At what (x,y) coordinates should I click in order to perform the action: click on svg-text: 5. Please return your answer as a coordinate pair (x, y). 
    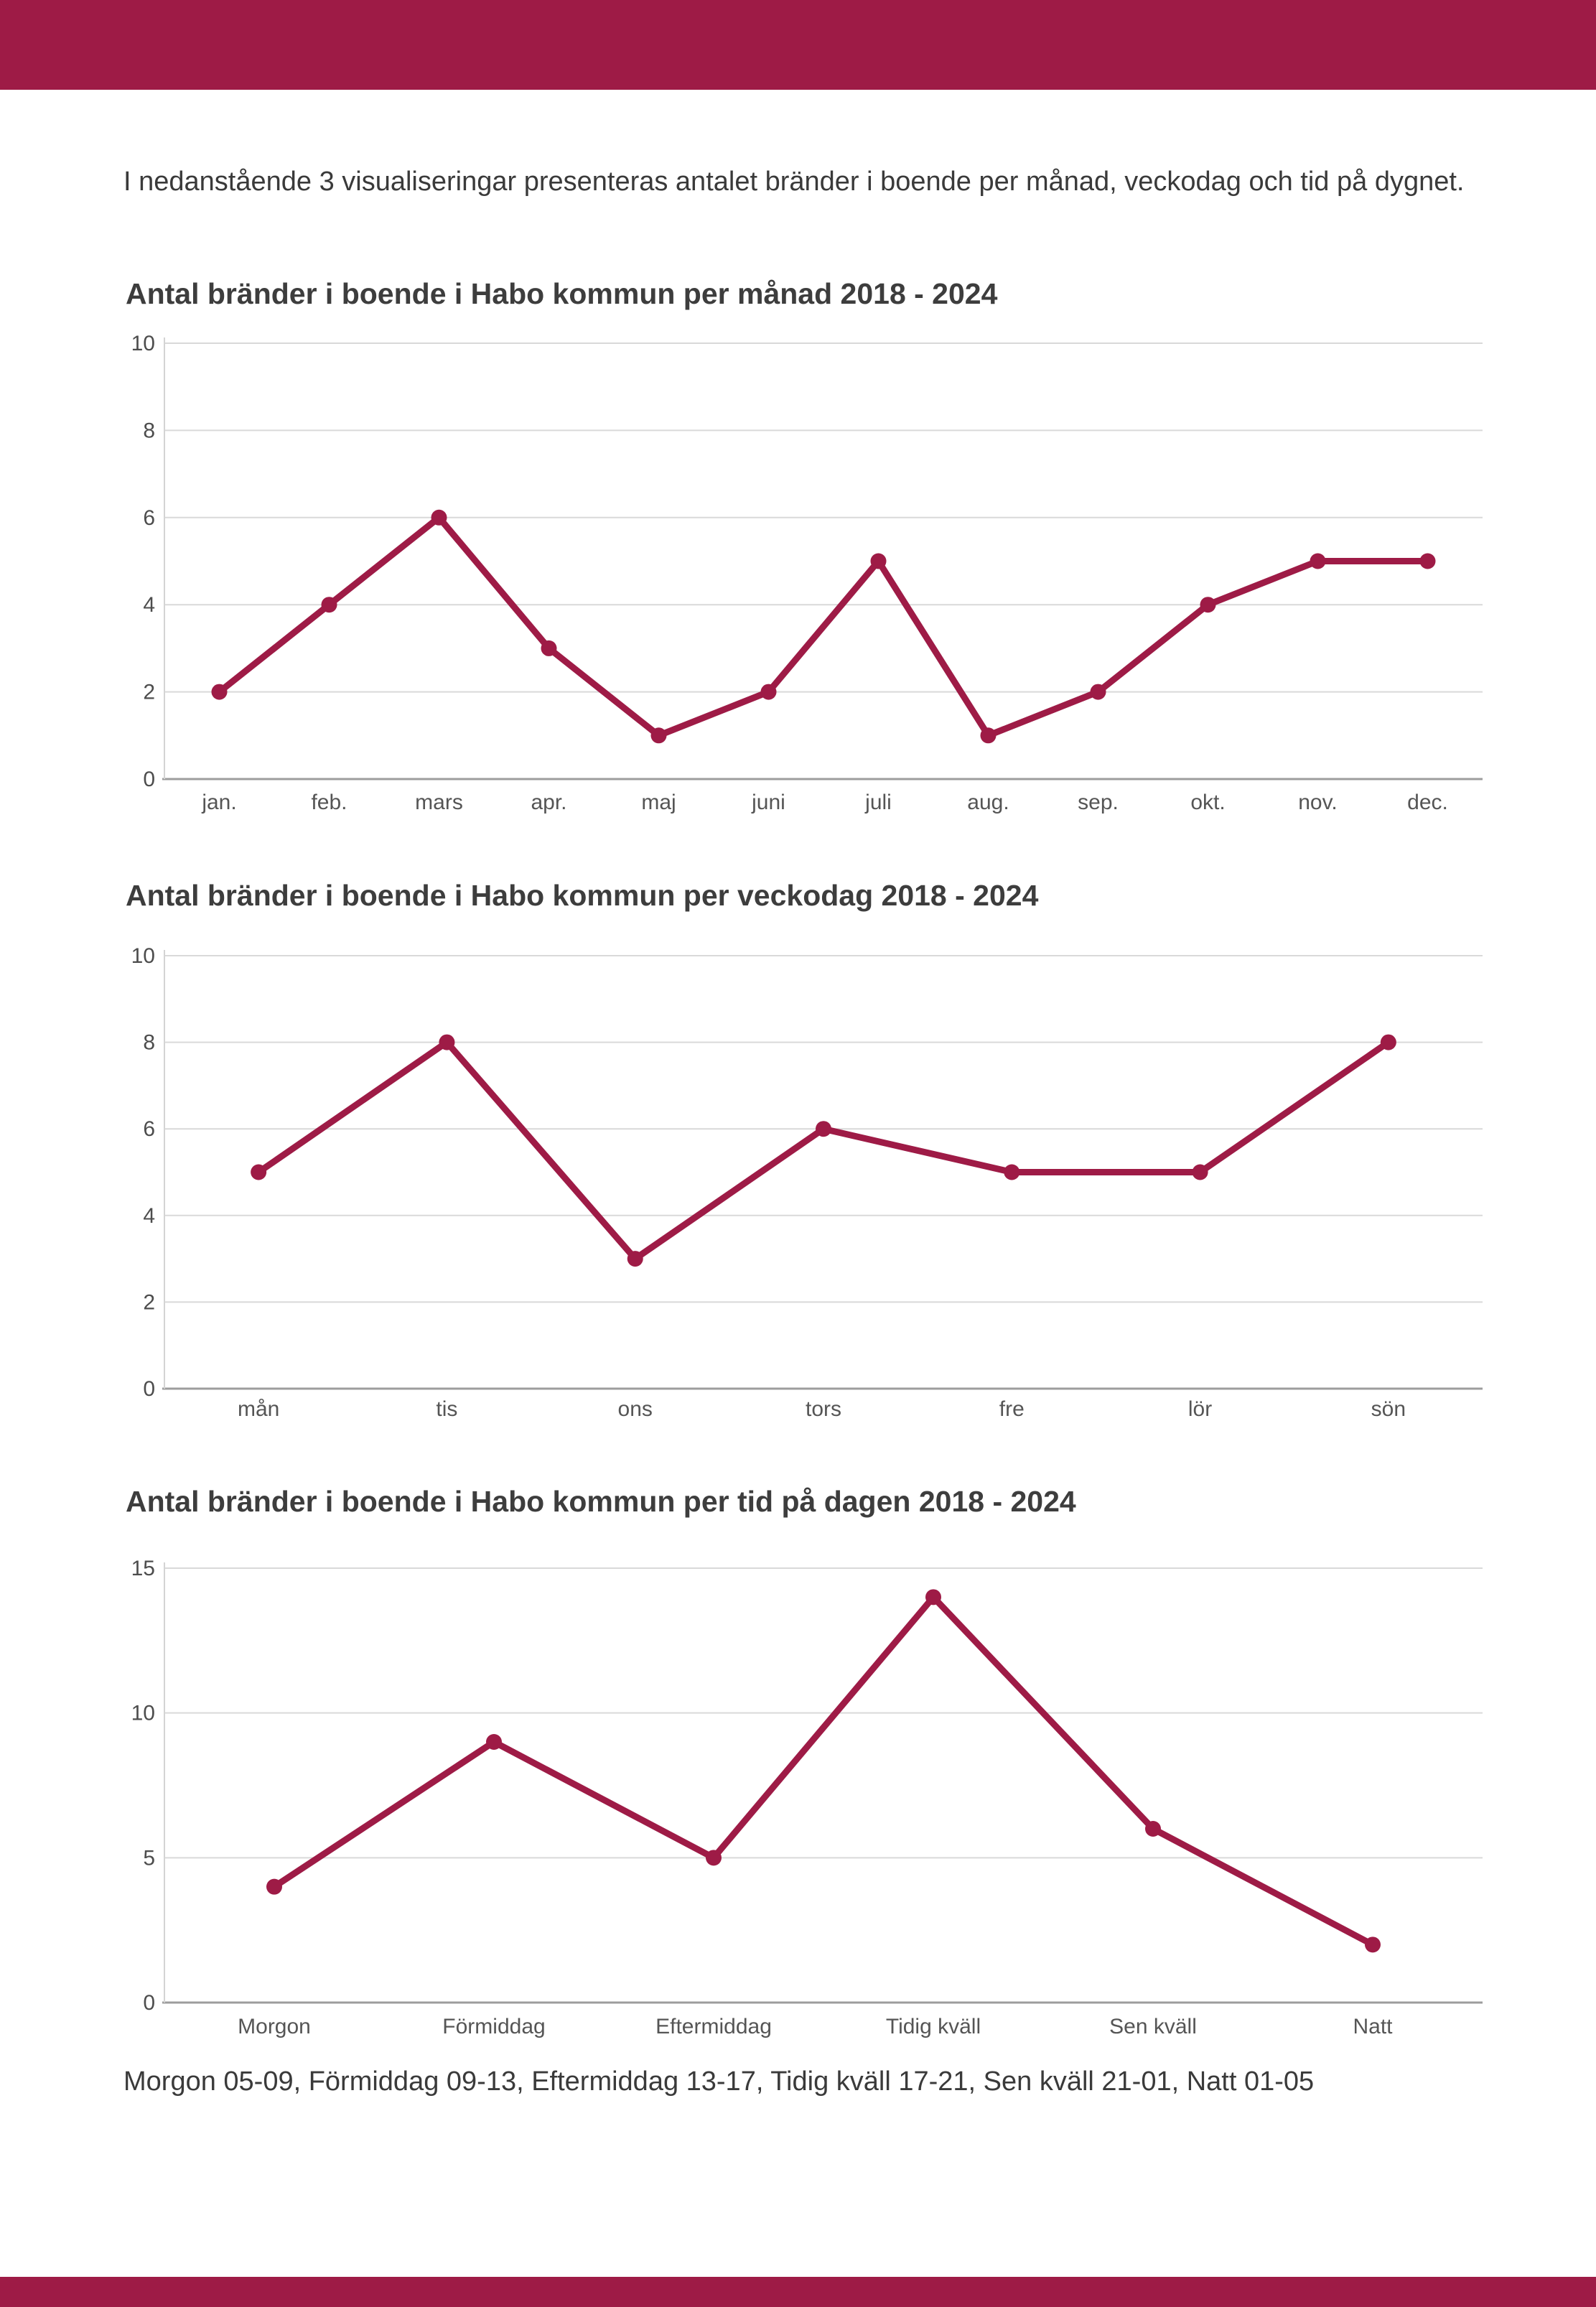
    Looking at the image, I should click on (149, 1858).